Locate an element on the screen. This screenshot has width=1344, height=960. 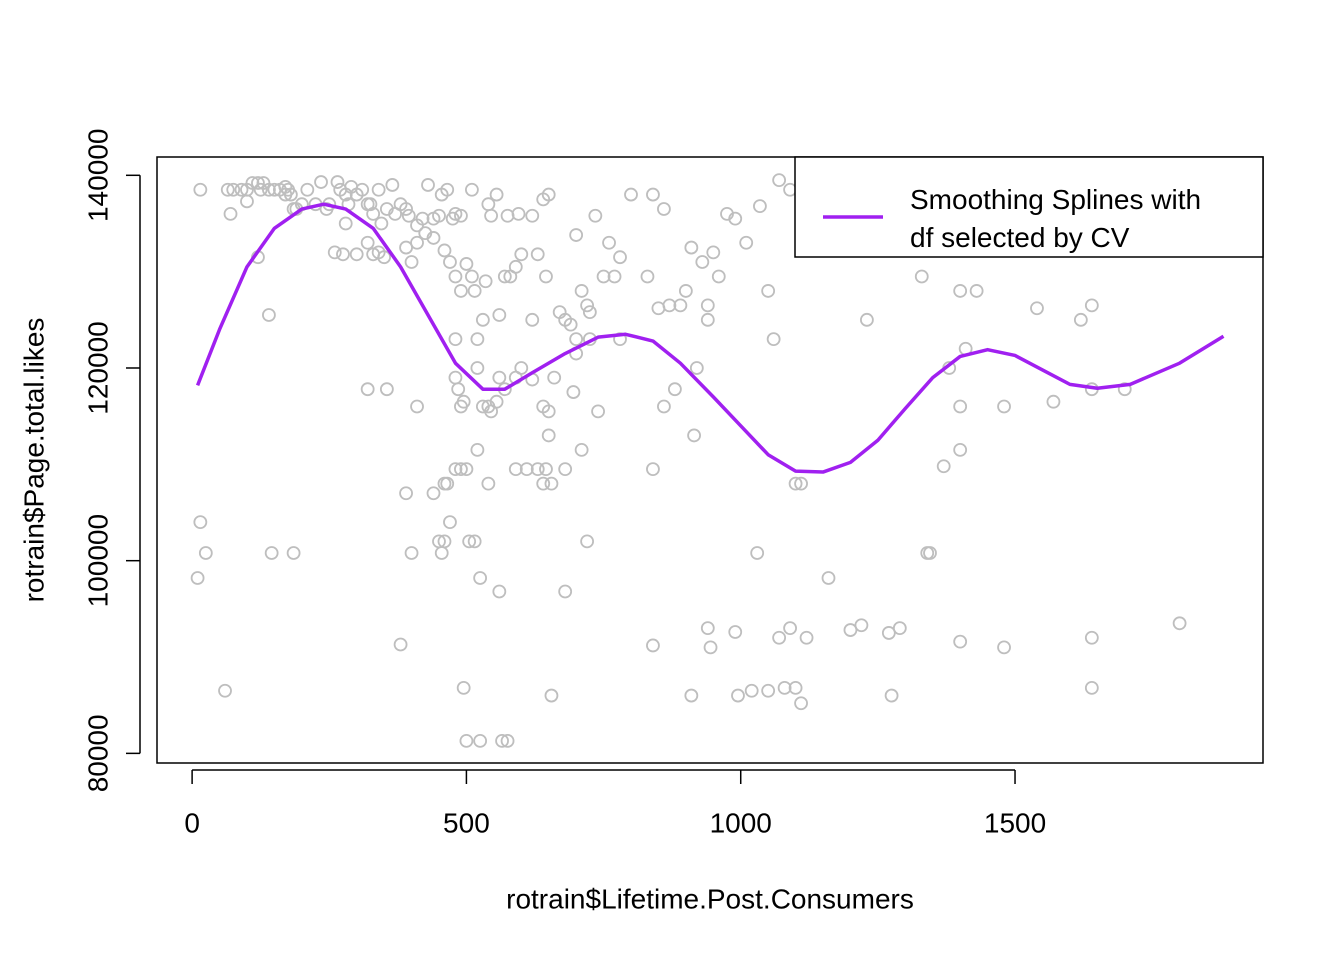
y-tick-label: 140000 is located at coordinates (97, 175).